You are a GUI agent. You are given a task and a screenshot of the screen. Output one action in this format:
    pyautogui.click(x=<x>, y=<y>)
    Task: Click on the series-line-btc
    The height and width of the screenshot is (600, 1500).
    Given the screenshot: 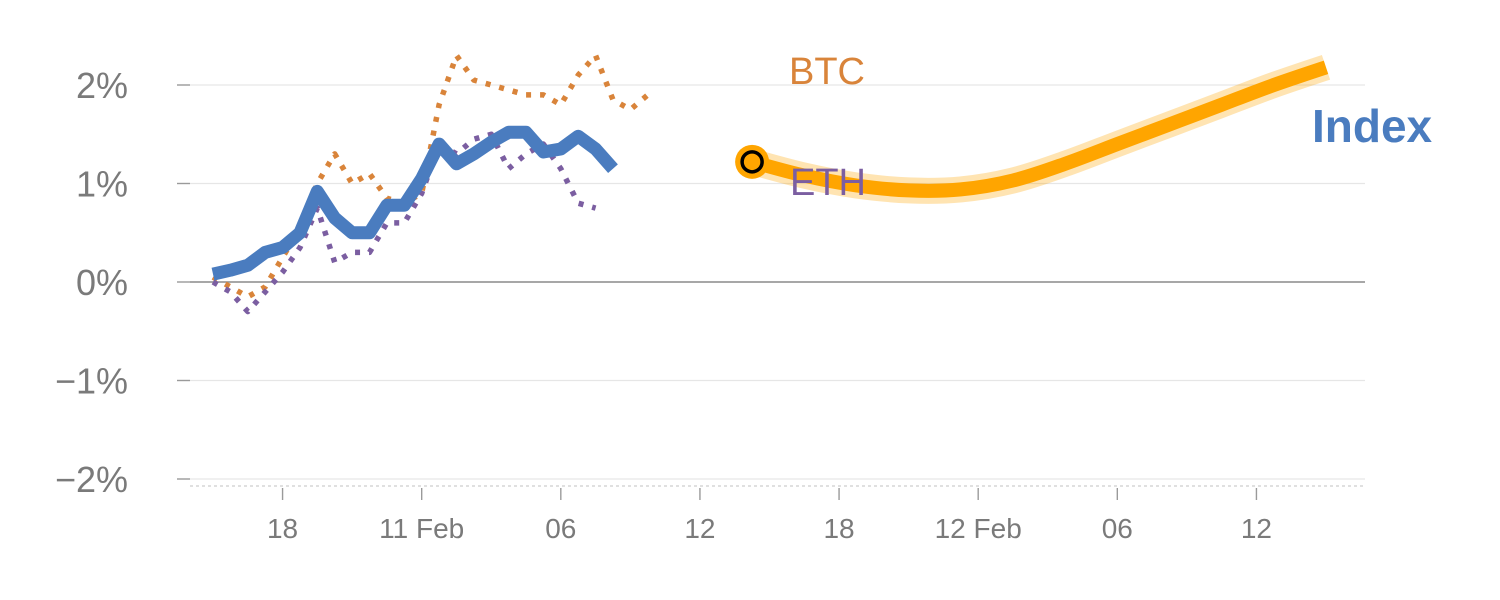 What is the action you would take?
    pyautogui.click(x=430, y=176)
    